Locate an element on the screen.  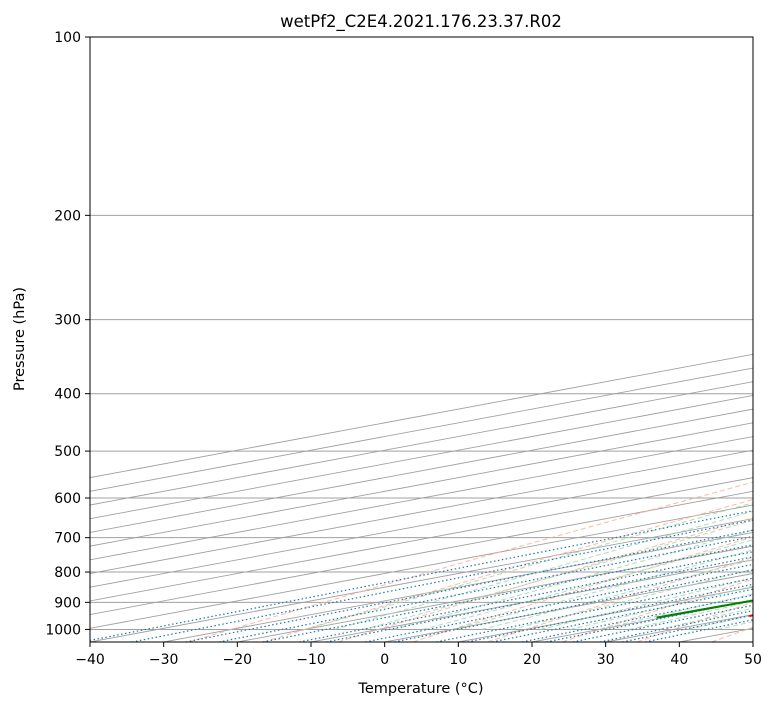
x-tick-label: 30 is located at coordinates (606, 660).